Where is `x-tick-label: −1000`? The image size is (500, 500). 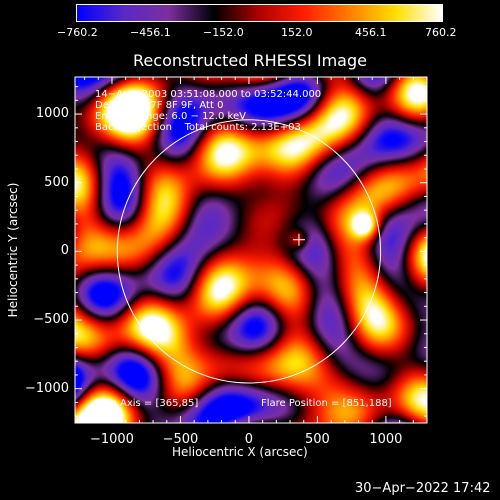
x-tick-label: −1000 is located at coordinates (111, 439).